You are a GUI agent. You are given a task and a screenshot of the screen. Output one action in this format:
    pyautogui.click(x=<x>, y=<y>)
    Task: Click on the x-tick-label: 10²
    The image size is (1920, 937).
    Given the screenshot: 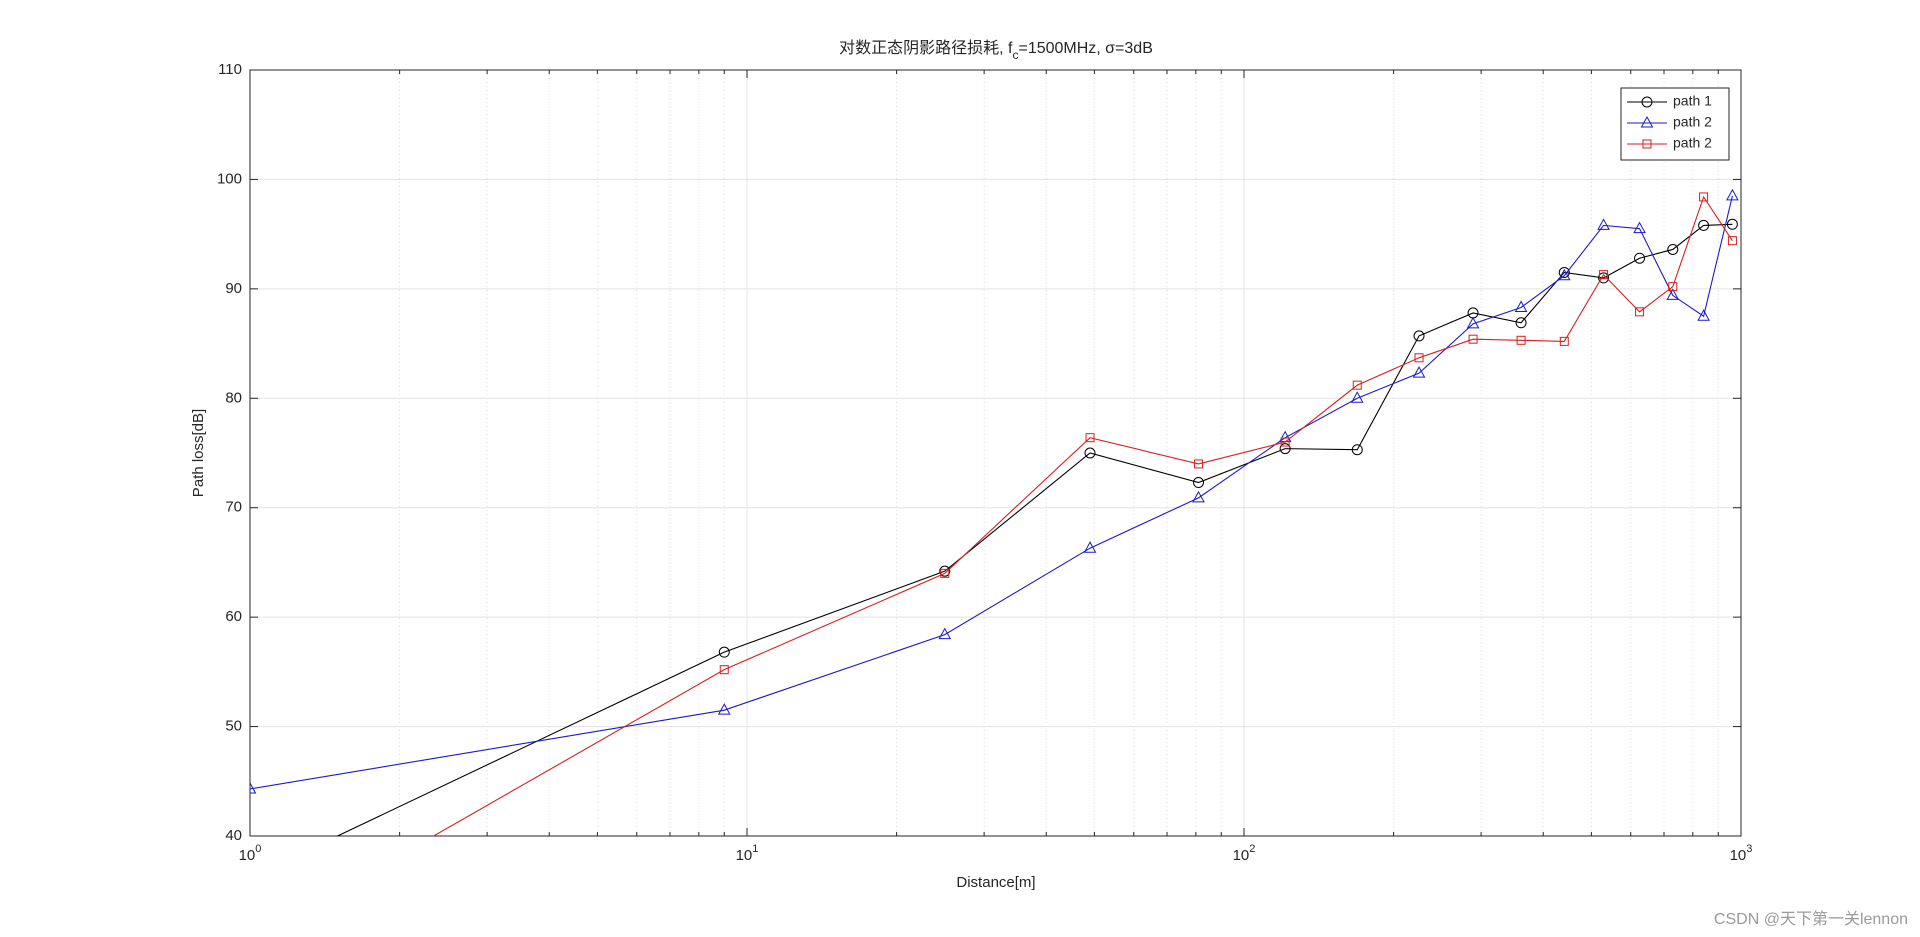 What is the action you would take?
    pyautogui.click(x=1244, y=853)
    